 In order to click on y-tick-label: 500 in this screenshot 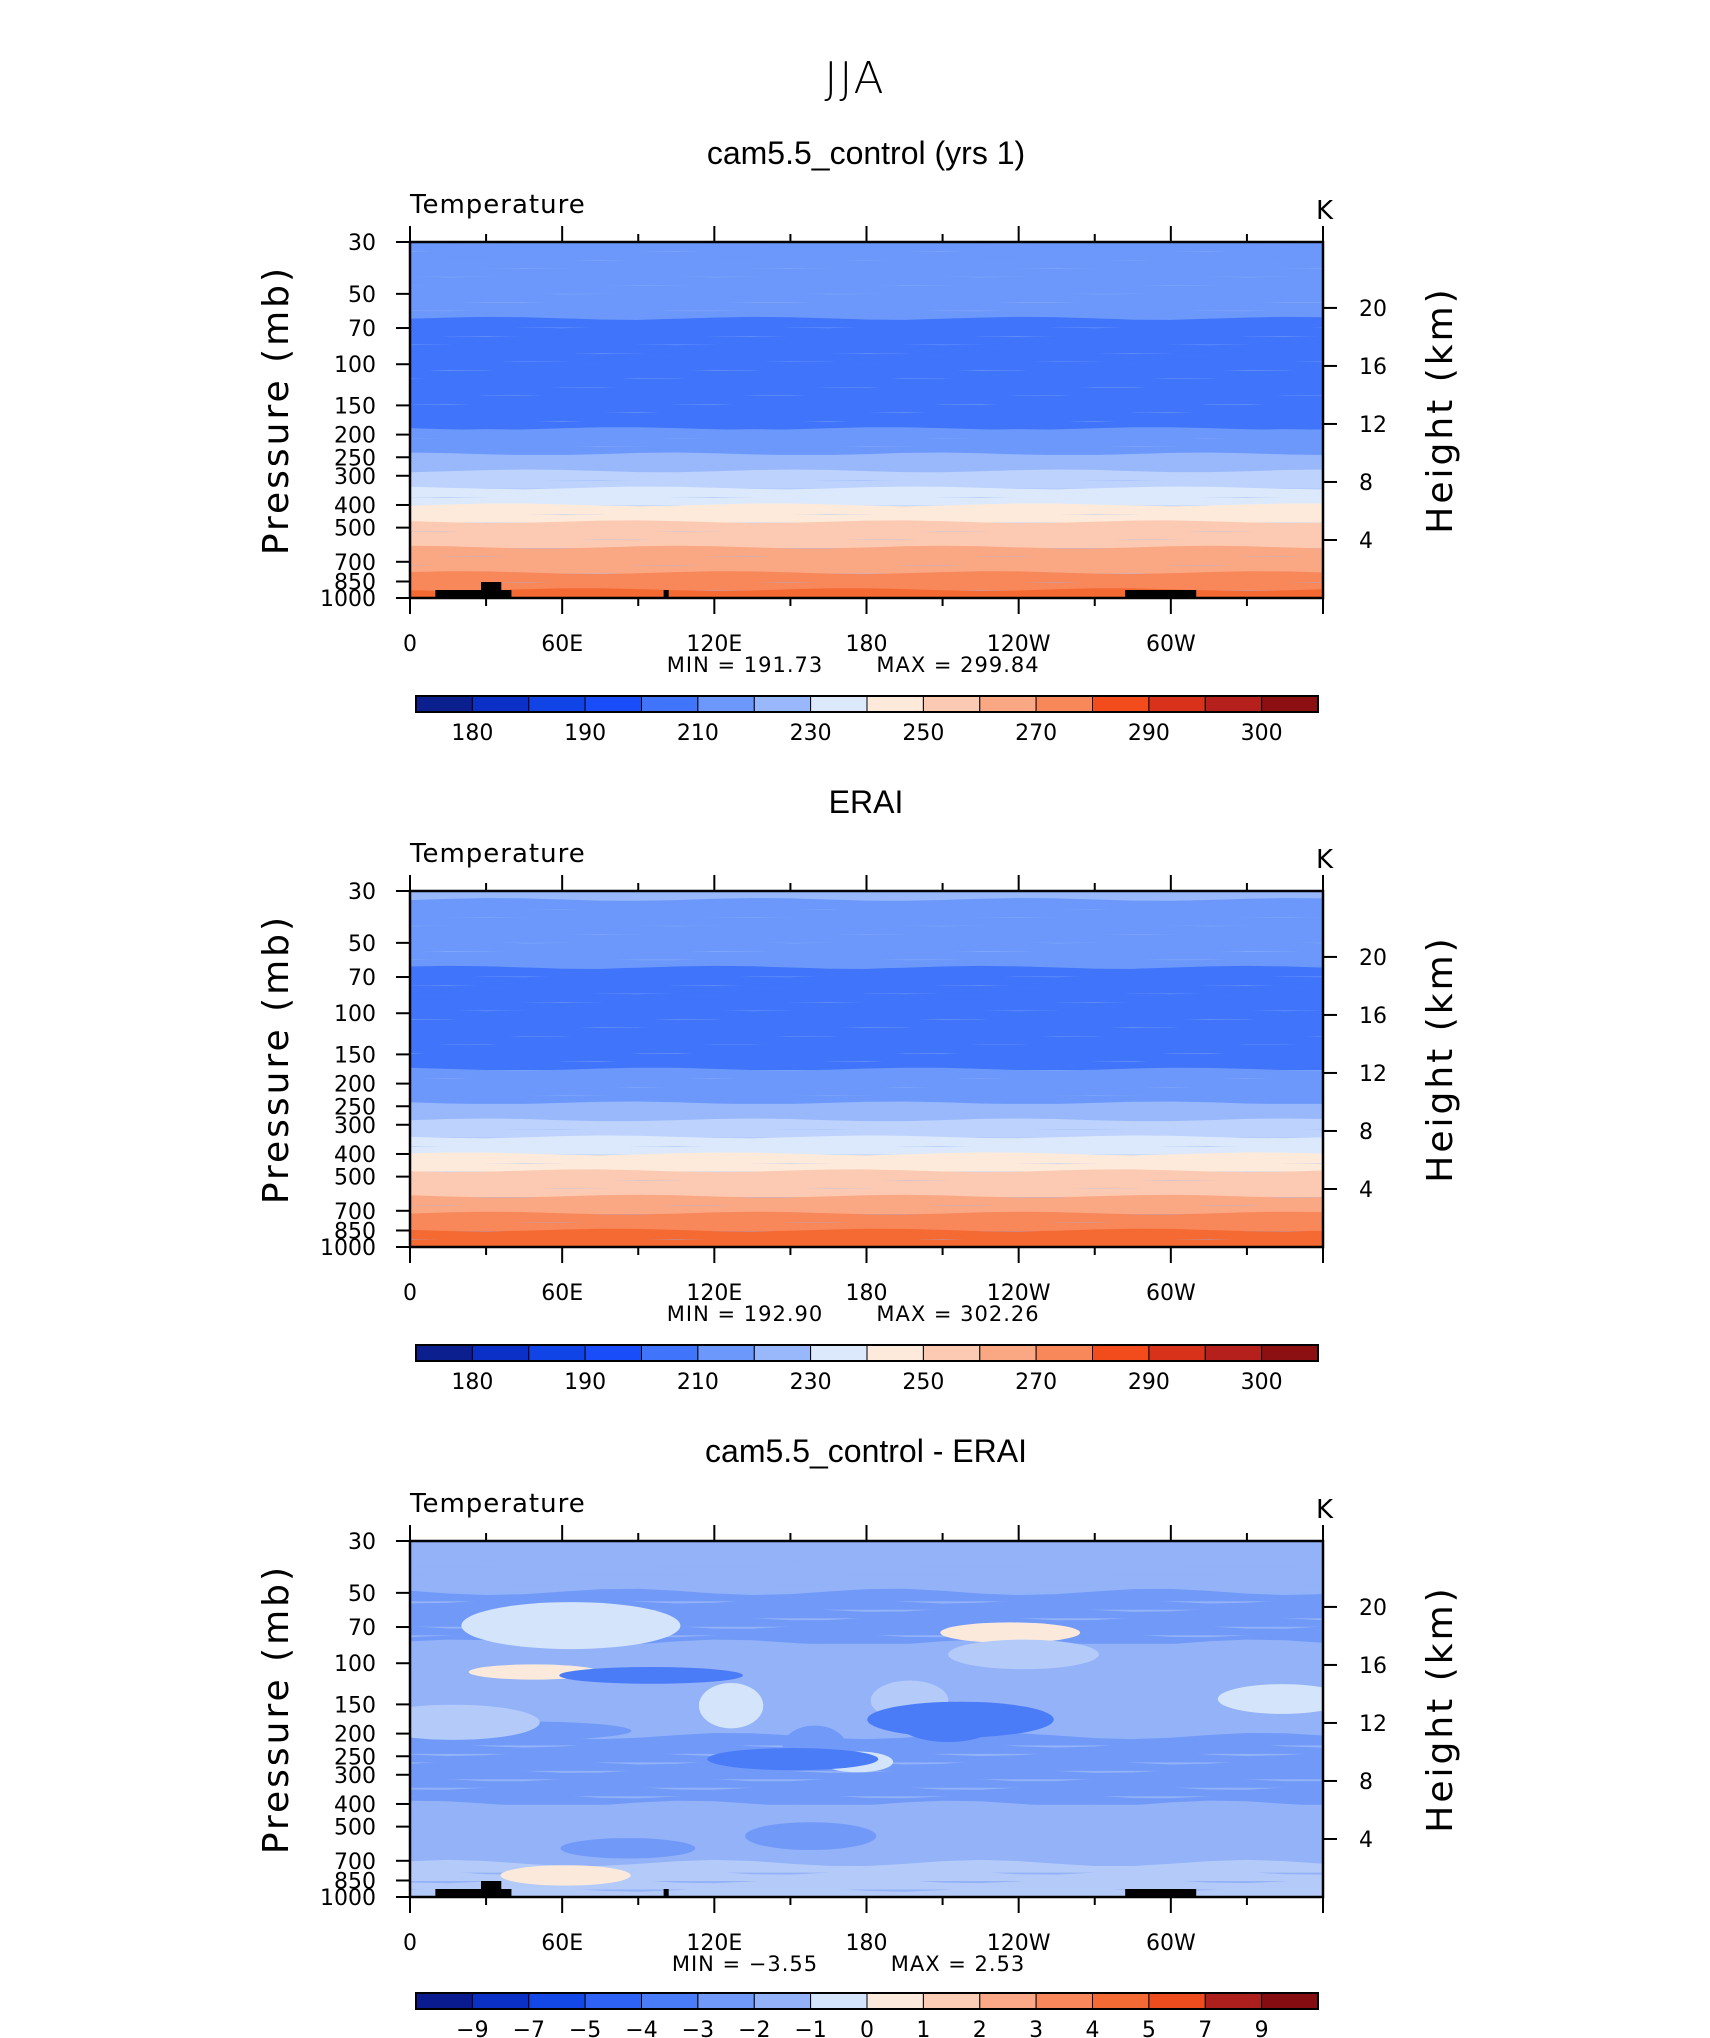, I will do `click(355, 1178)`.